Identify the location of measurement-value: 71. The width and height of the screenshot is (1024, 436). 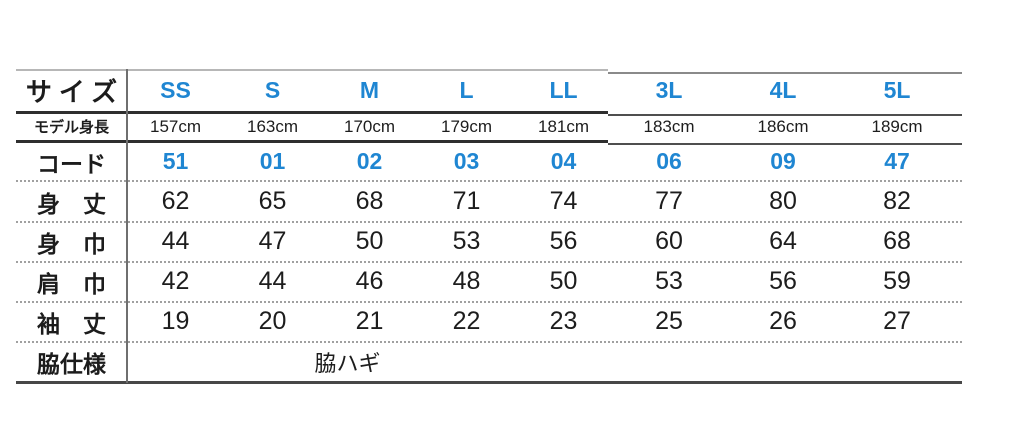
(466, 201).